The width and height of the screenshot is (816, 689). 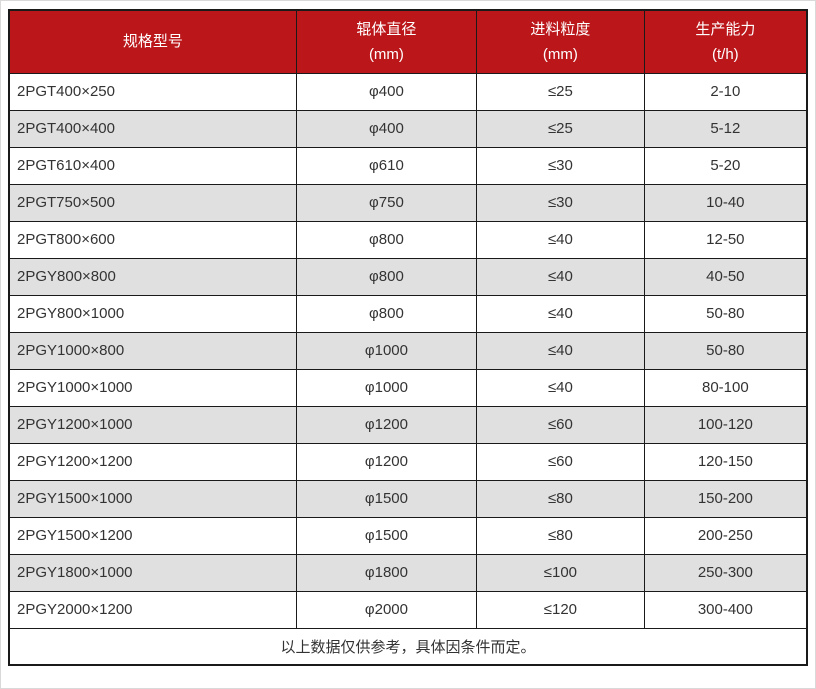 What do you see at coordinates (725, 276) in the screenshot?
I see `value-cell: 40-50` at bounding box center [725, 276].